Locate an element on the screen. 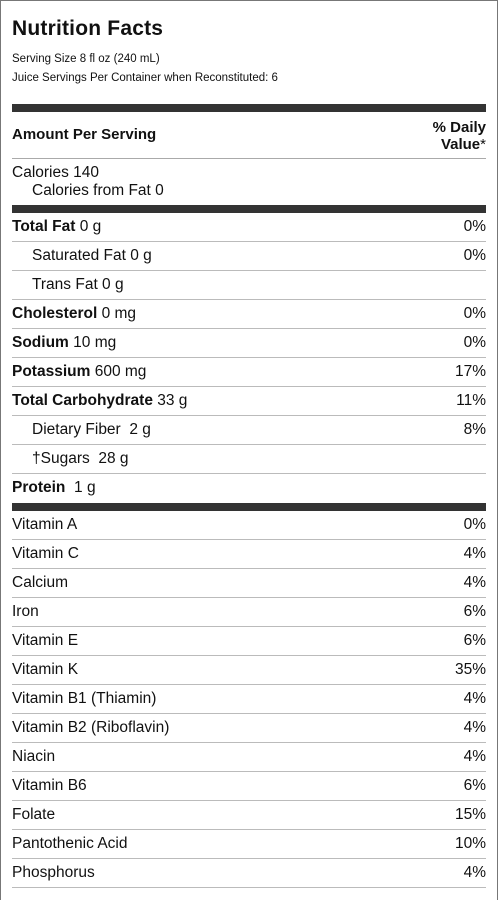  nutrient-row: Trans Fat 0 g is located at coordinates (249, 285).